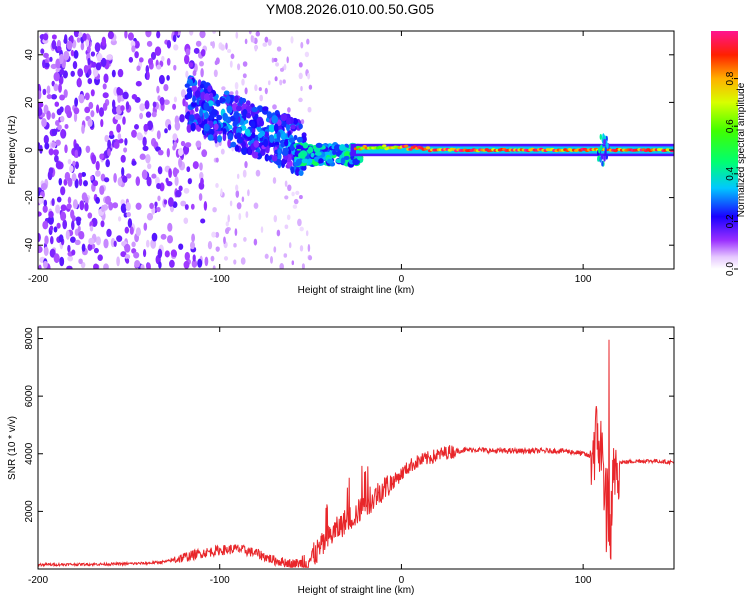  I want to click on colorbar-ticks: 0.0 0.2 0.4 0.6 0.8, so click(731, 173).